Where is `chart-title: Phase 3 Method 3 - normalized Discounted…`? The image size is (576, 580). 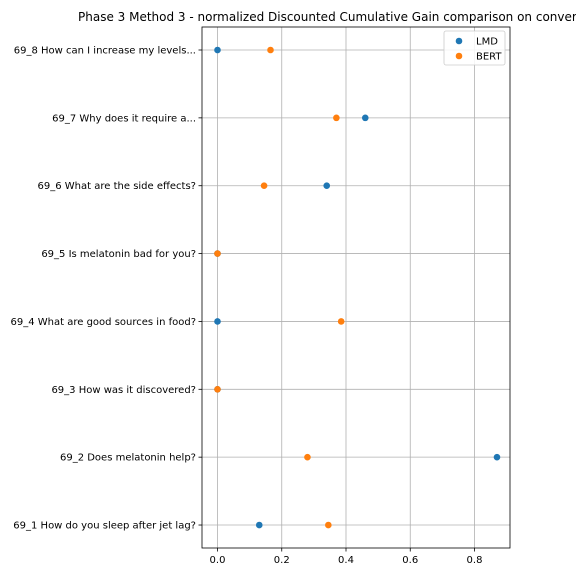 chart-title: Phase 3 Method 3 - normalized Discounted… is located at coordinates (327, 17).